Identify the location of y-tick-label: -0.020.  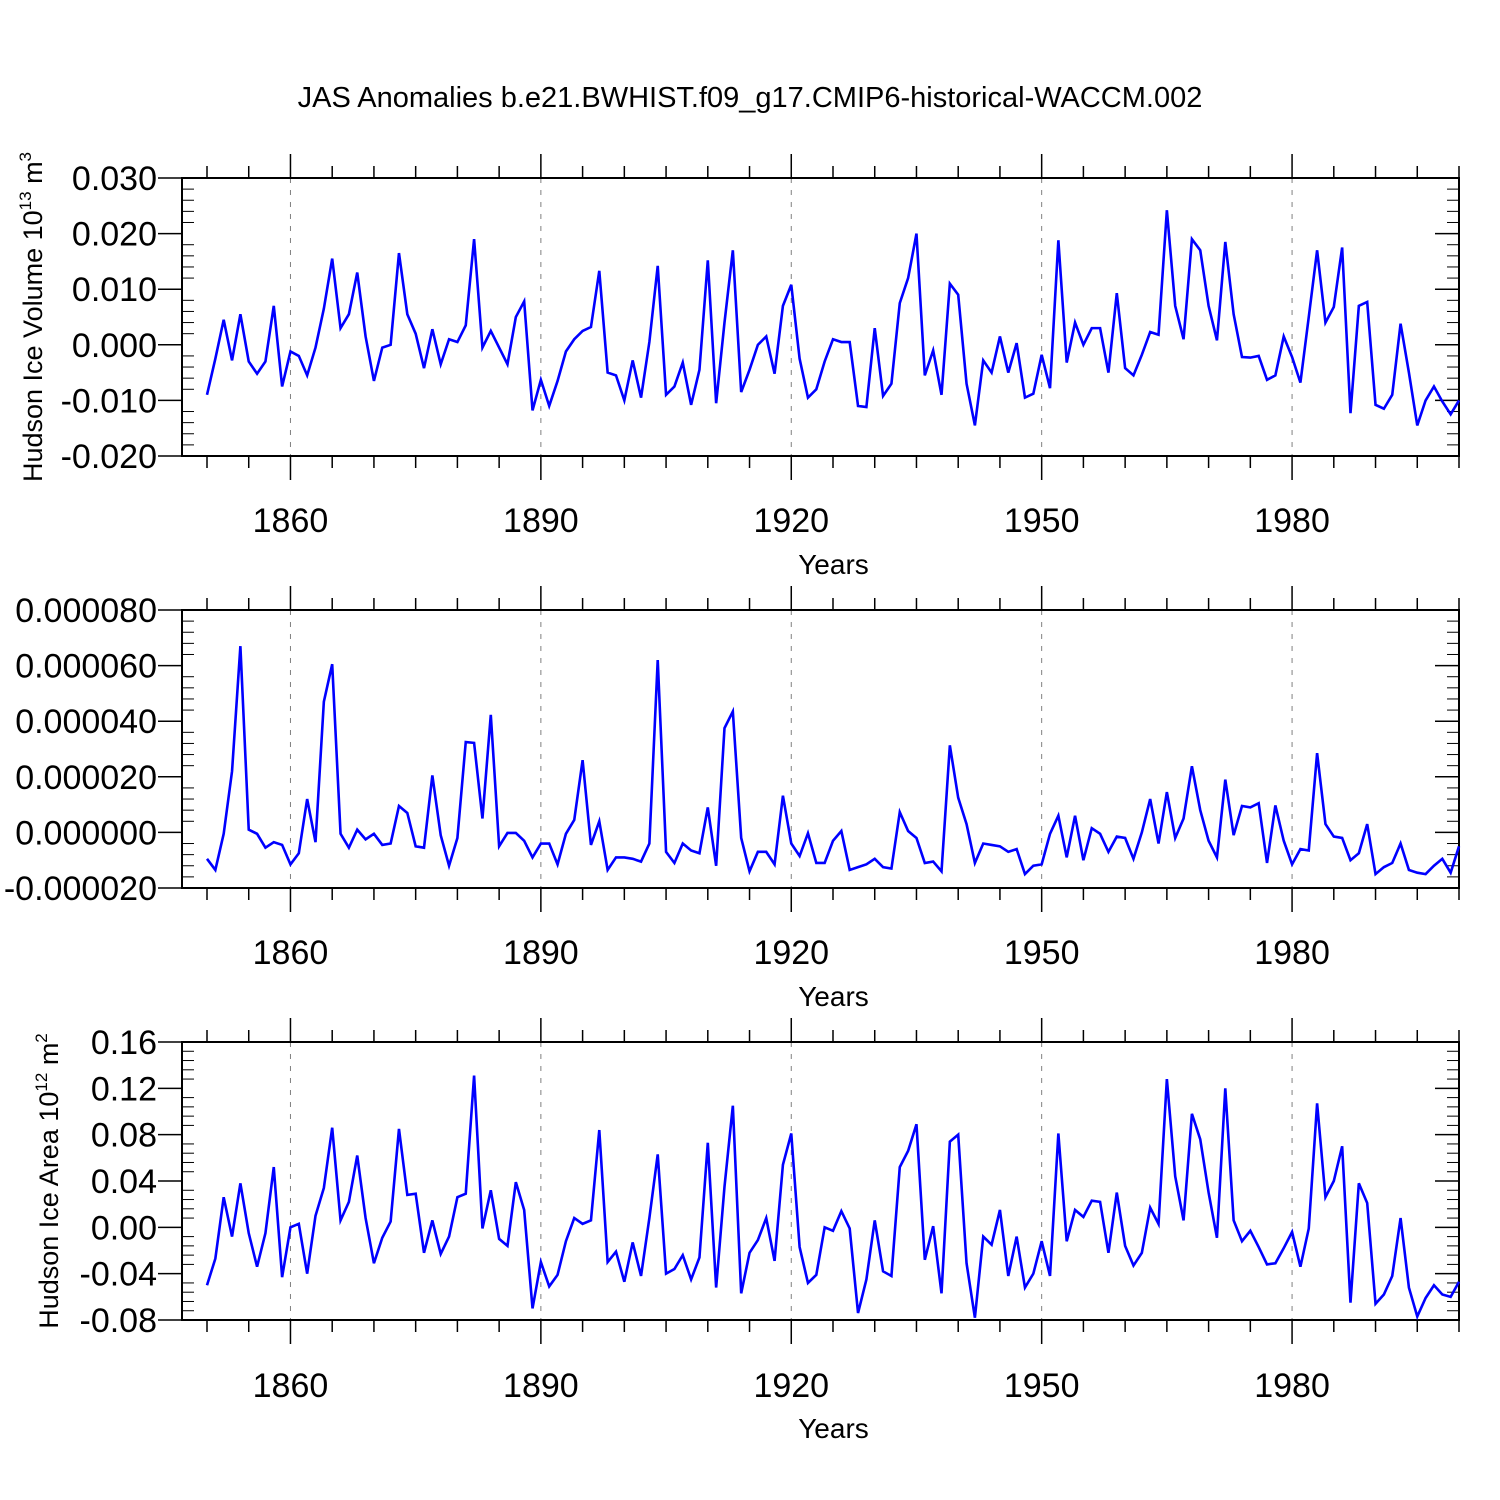
(109, 457).